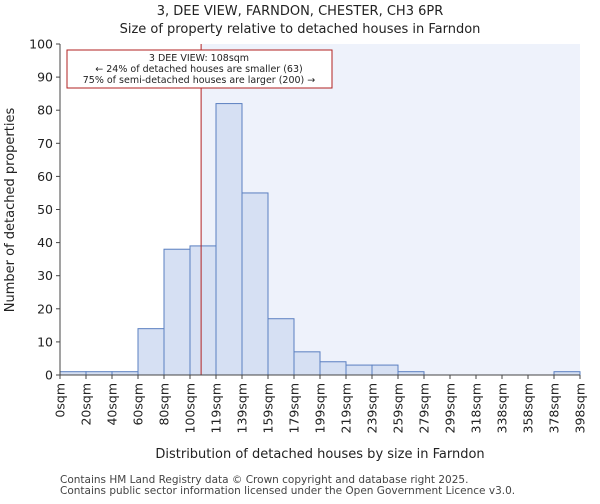 The height and width of the screenshot is (504, 600). Describe the element at coordinates (164, 404) in the screenshot. I see `x-tick-label-80sqm: 80sqm` at that location.